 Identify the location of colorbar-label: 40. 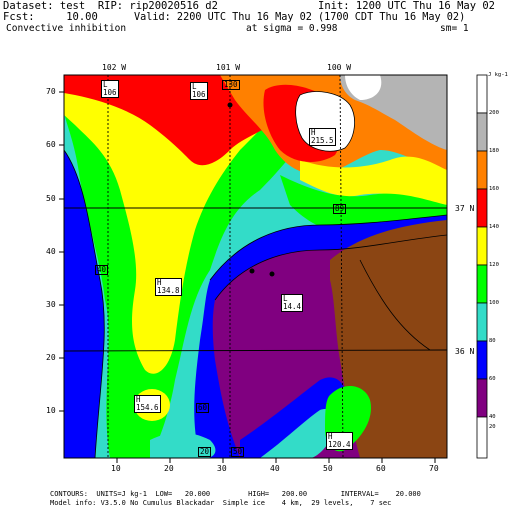
(492, 417).